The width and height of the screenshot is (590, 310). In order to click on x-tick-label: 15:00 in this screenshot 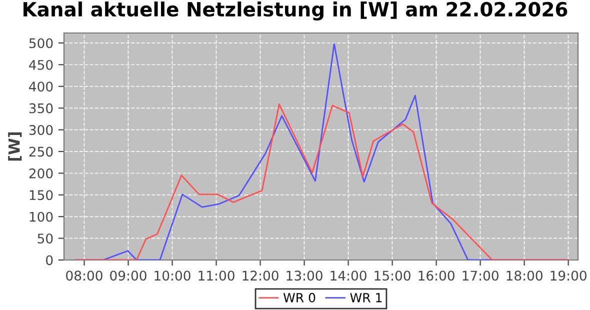, I will do `click(392, 275)`.